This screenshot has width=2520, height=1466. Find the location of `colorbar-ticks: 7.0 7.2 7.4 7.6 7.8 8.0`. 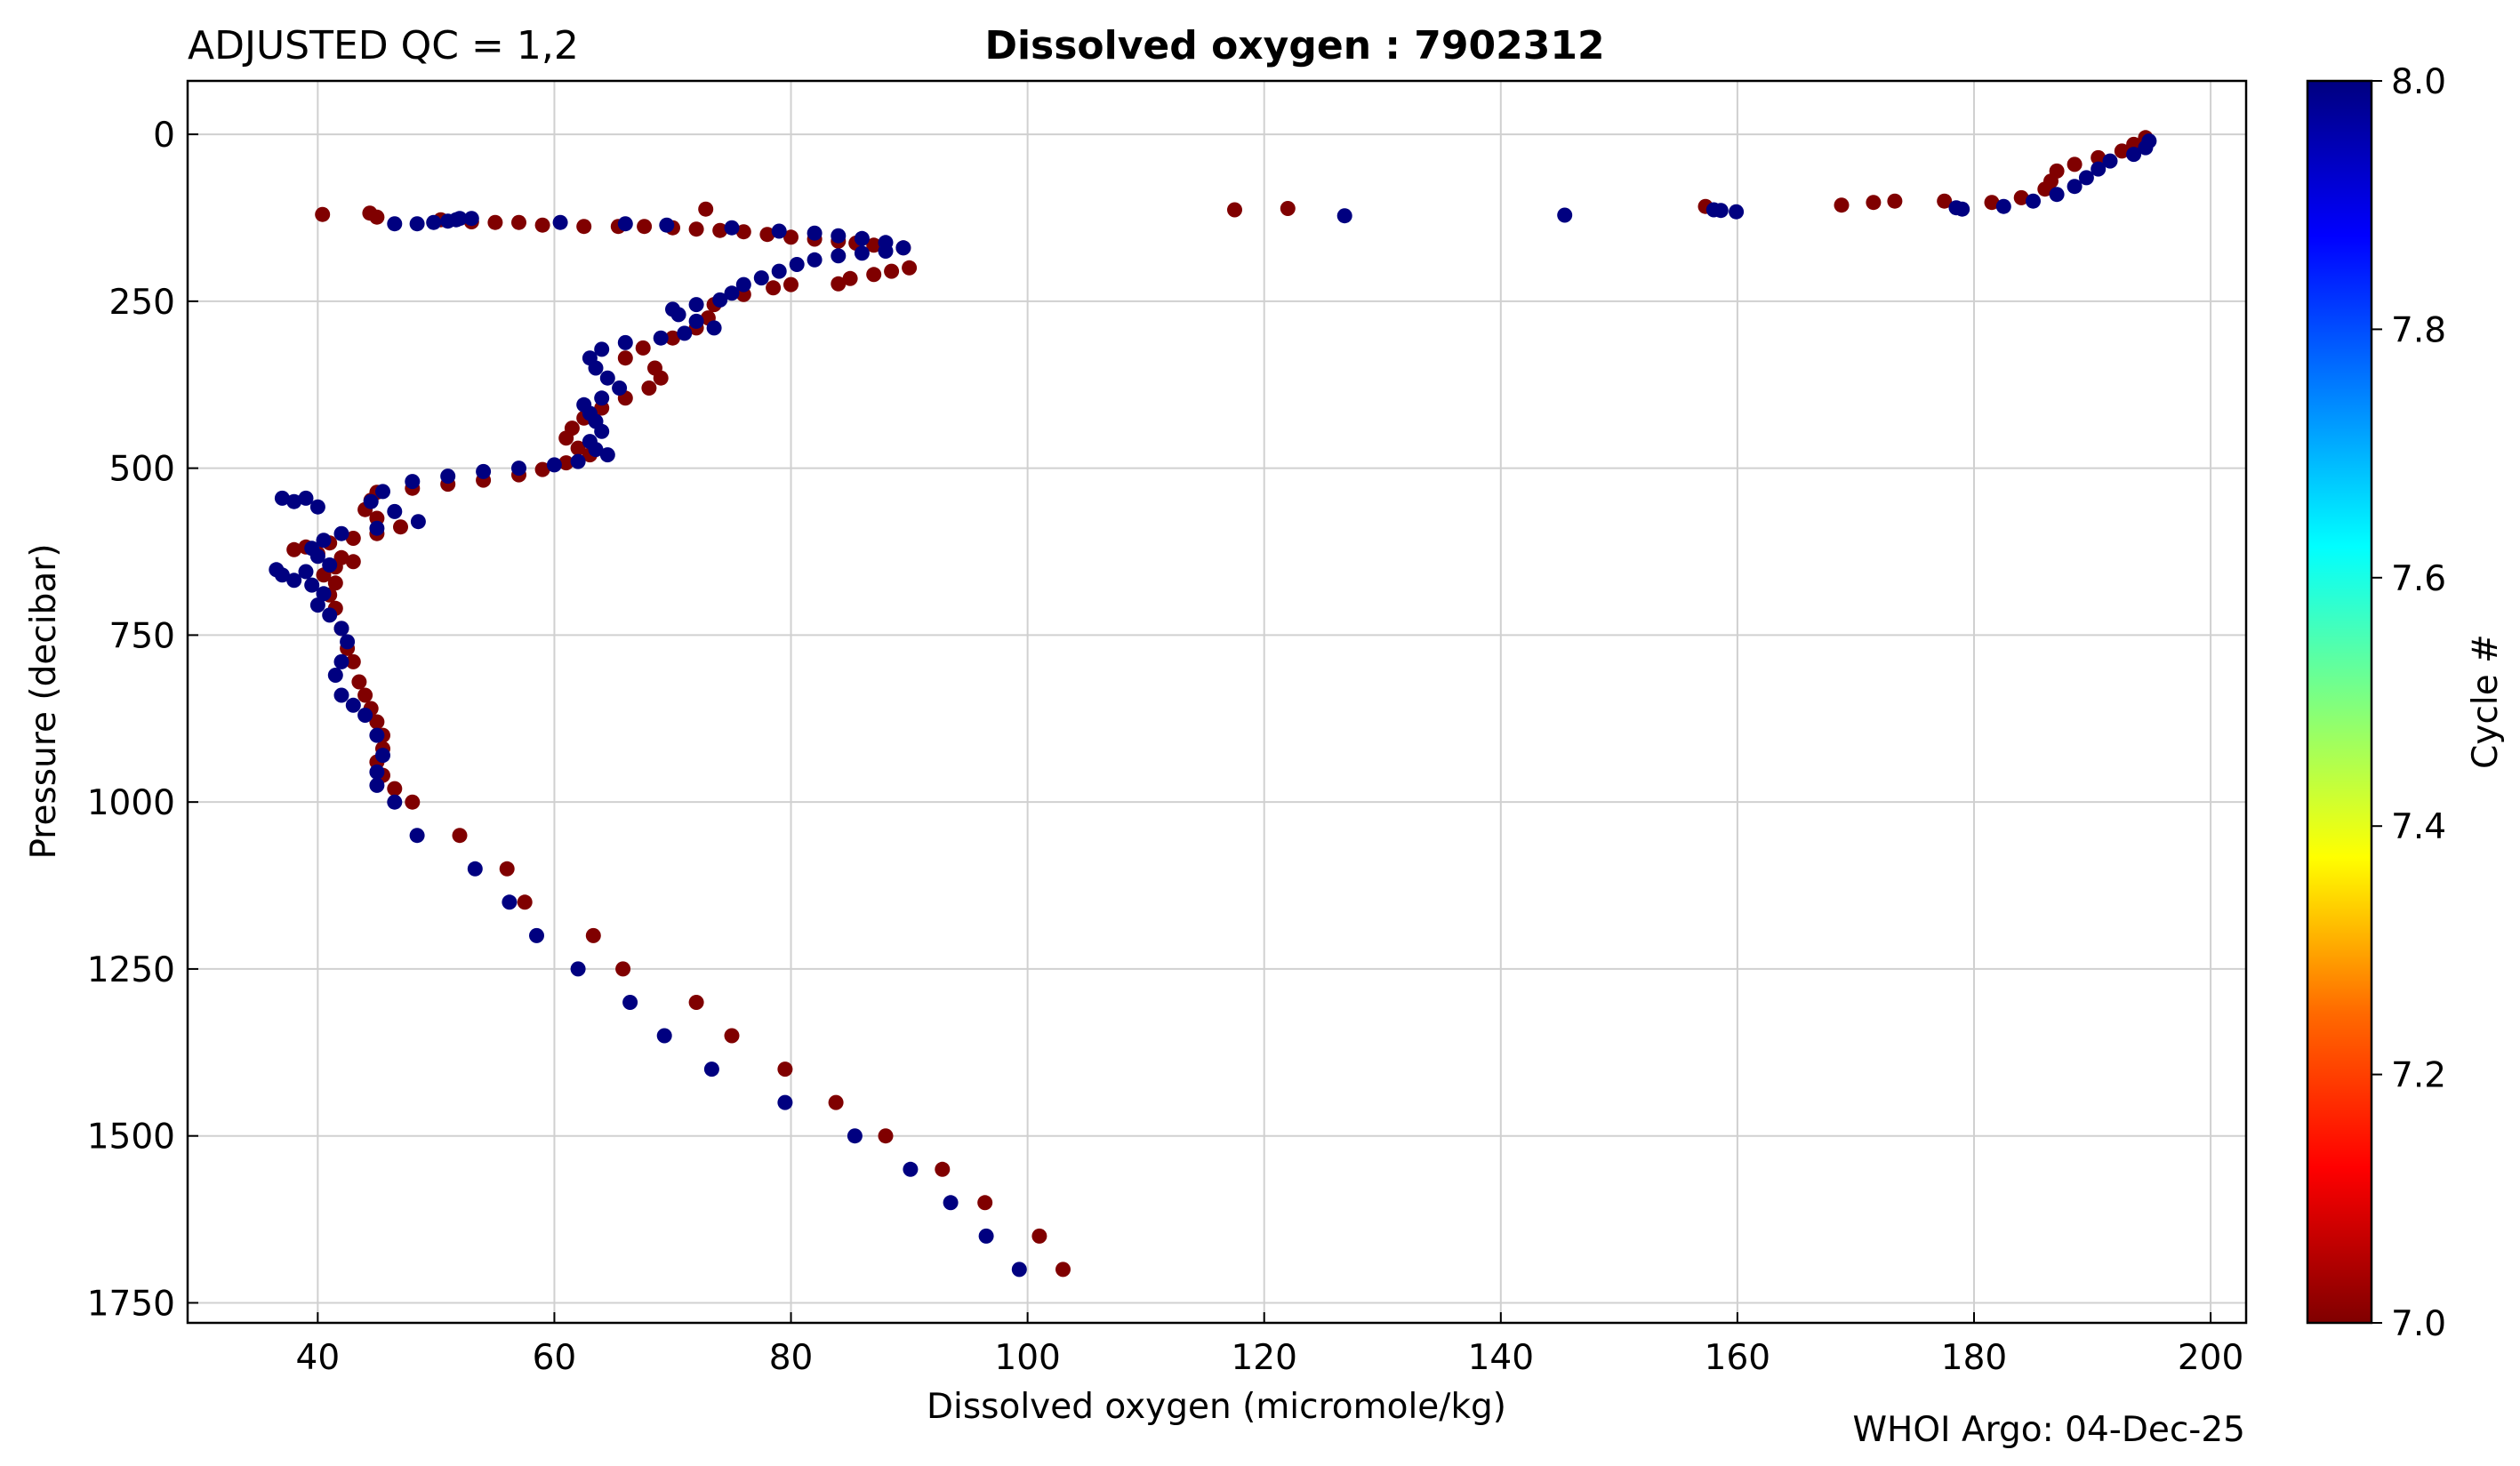

colorbar-ticks: 7.0 7.2 7.4 7.6 7.8 8.0 is located at coordinates (2409, 703).